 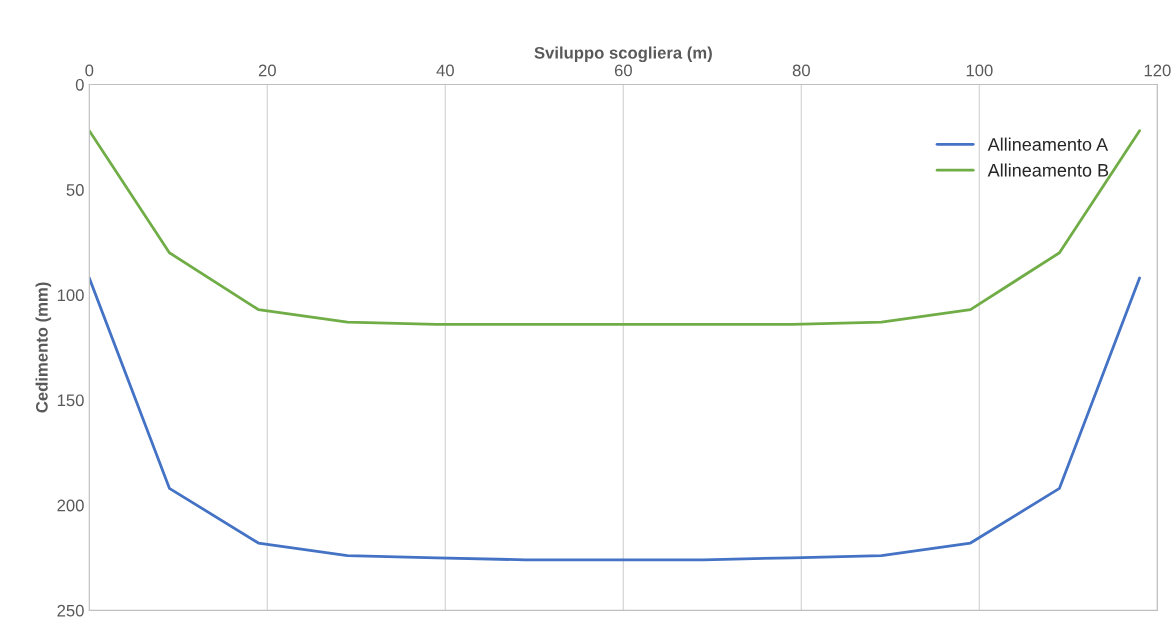 What do you see at coordinates (801, 70) in the screenshot?
I see `x-tick-label: 80` at bounding box center [801, 70].